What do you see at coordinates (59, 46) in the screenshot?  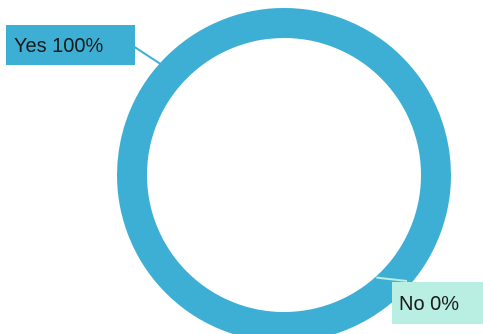 I see `slice-label-yes: Yes 100%` at bounding box center [59, 46].